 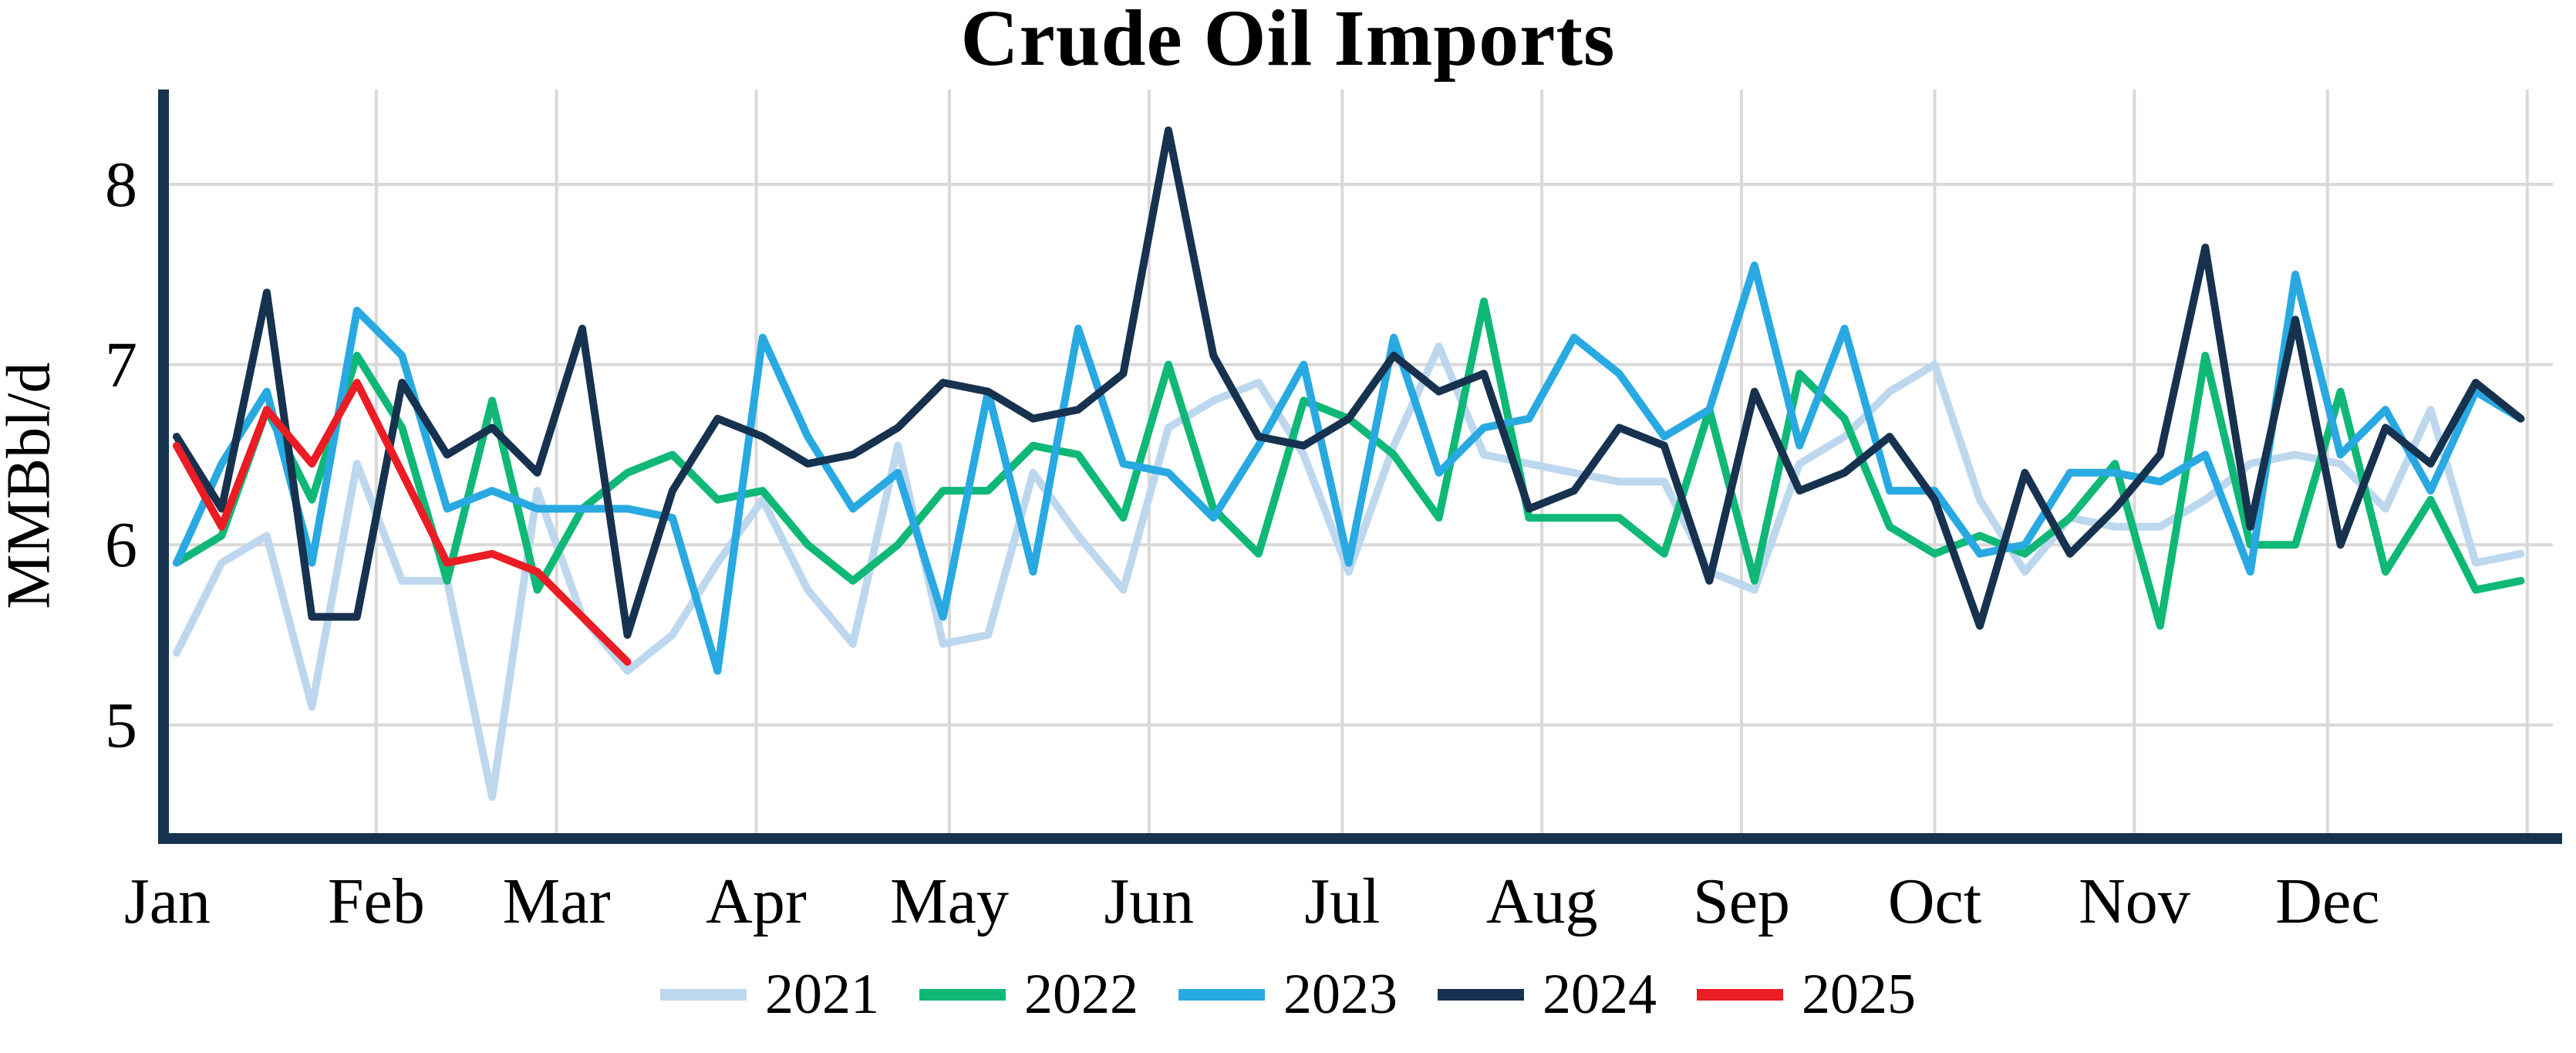 What do you see at coordinates (1481, 995) in the screenshot?
I see `legend-swatch-2024` at bounding box center [1481, 995].